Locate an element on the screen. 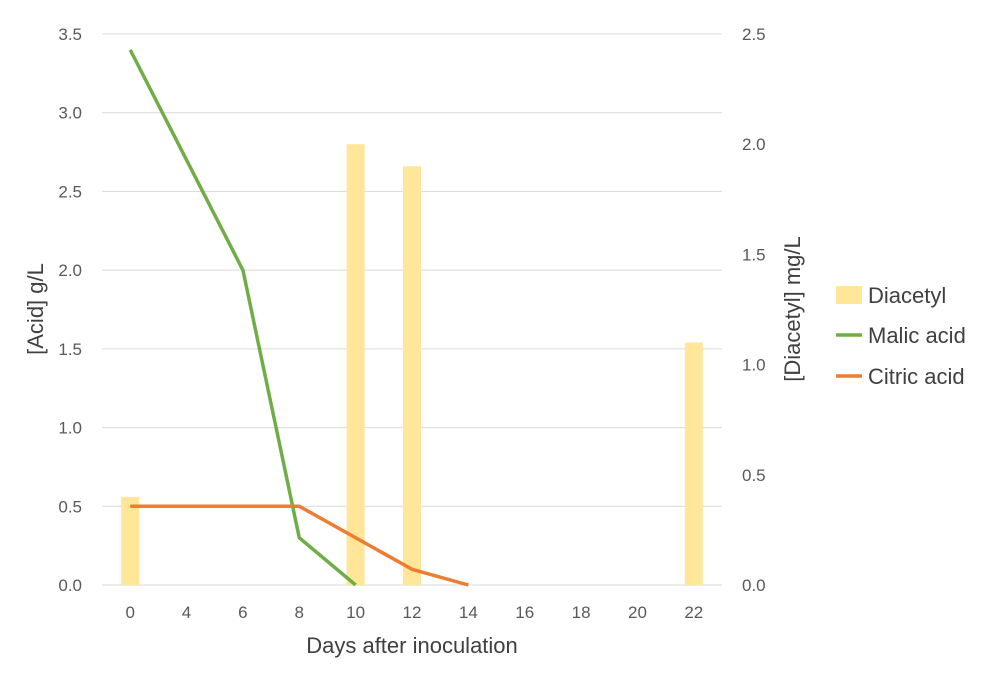  legend: Diacetyl Malic acid Citric acid is located at coordinates (901, 336).